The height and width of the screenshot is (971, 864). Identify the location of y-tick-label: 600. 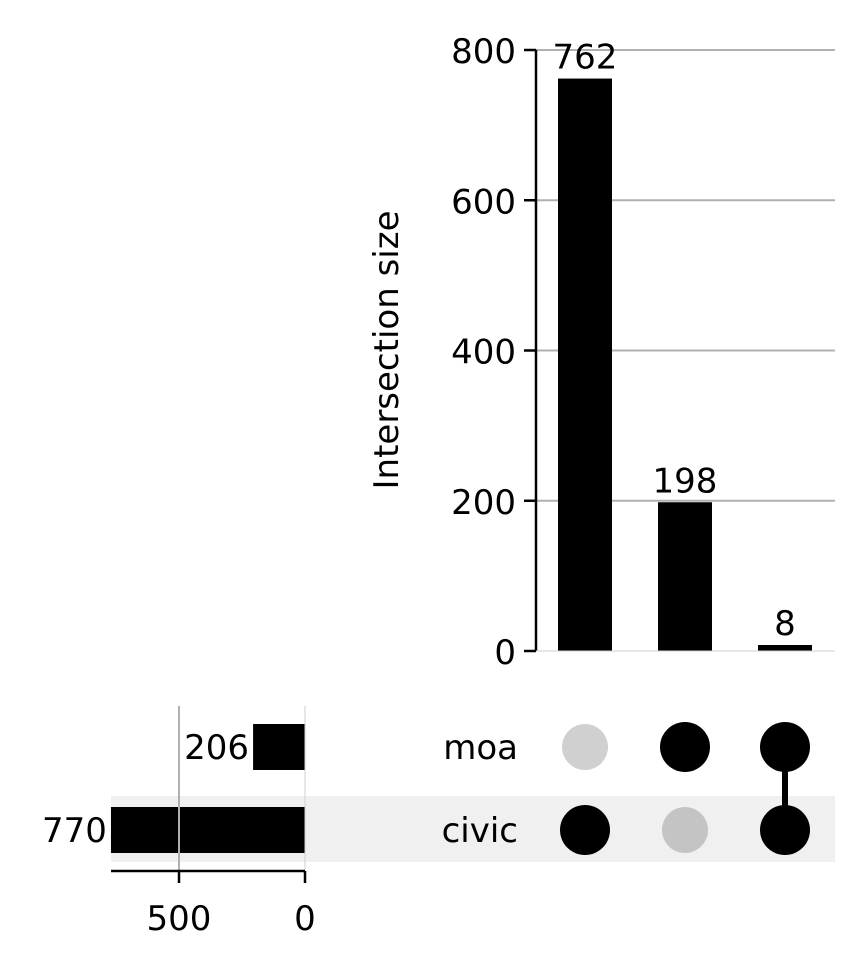
(483, 202).